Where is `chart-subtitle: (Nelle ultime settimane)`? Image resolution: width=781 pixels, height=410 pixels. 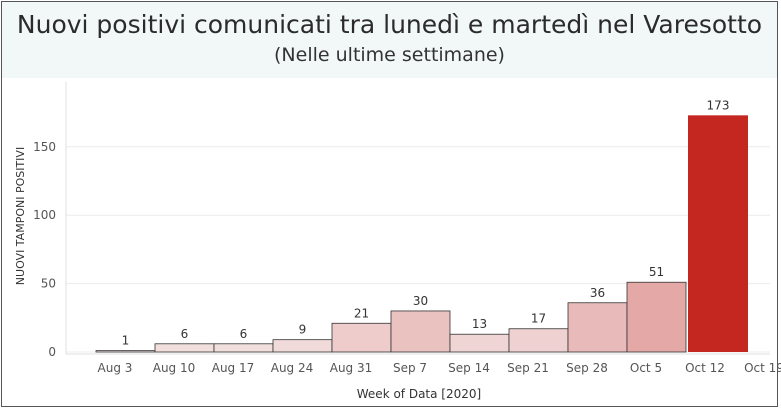 chart-subtitle: (Nelle ultime settimane) is located at coordinates (389, 55).